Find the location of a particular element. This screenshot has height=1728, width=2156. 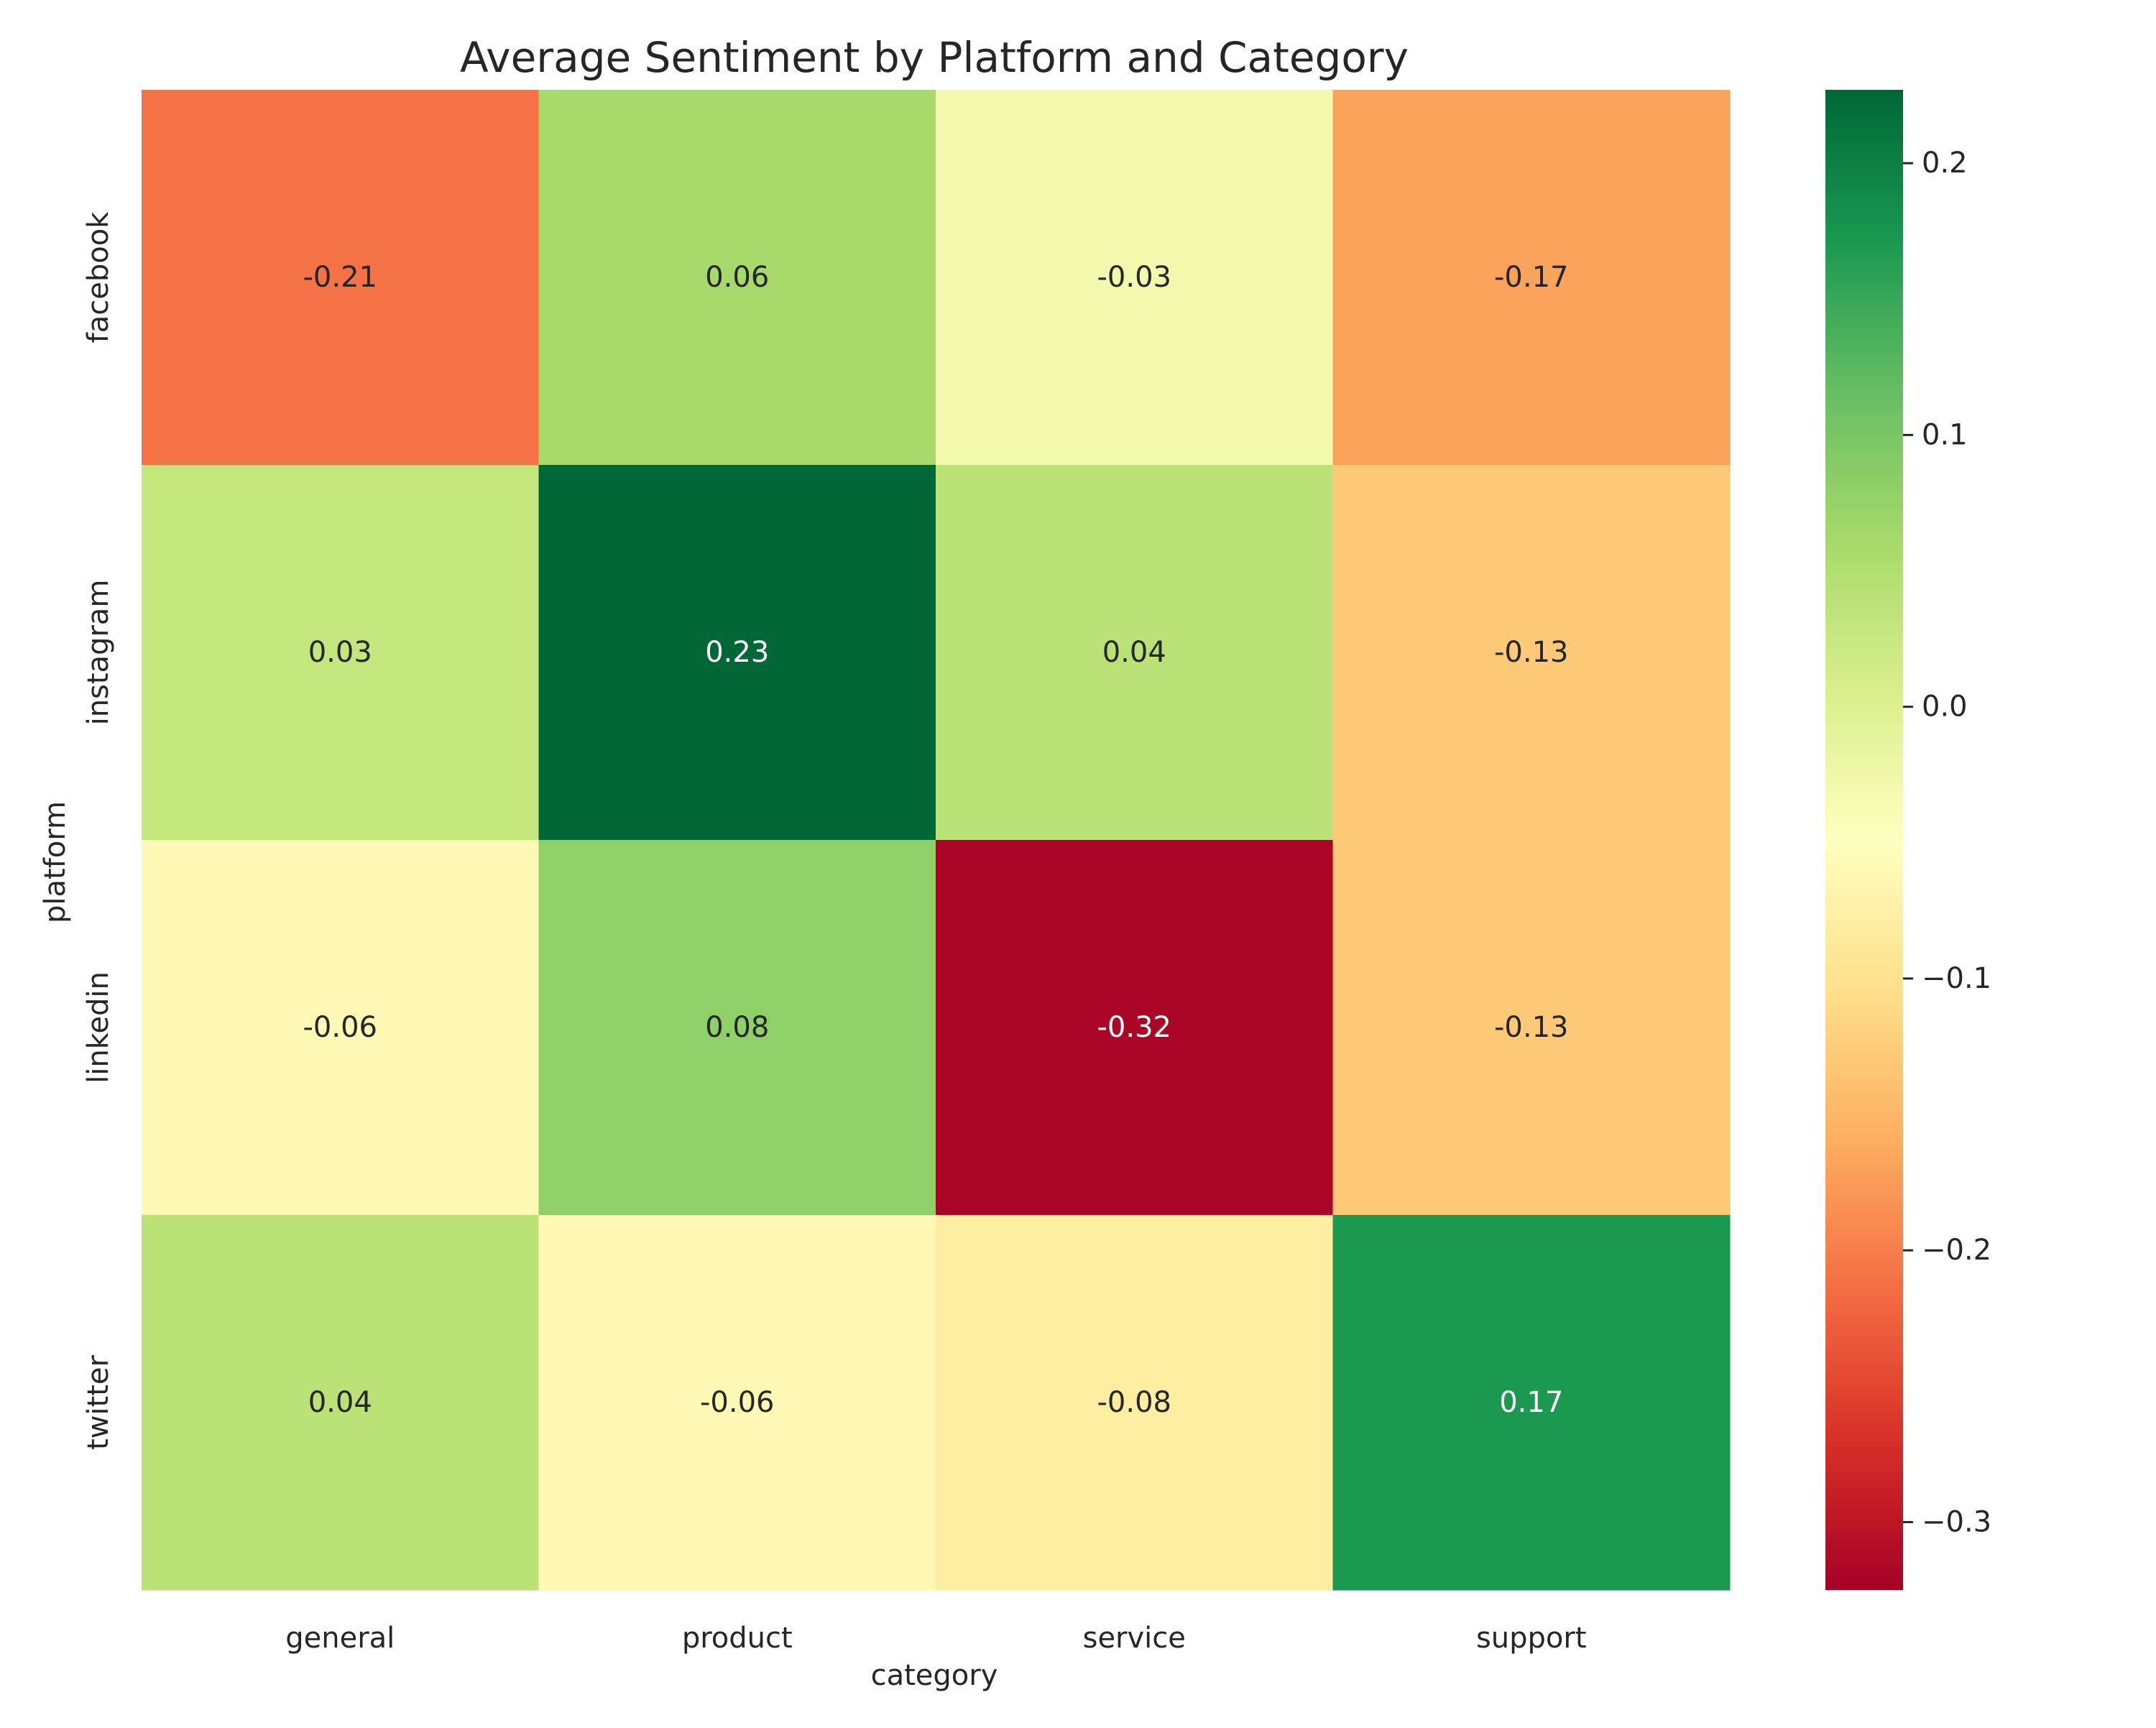

y-tick-label-facebook: facebook is located at coordinates (98, 277).